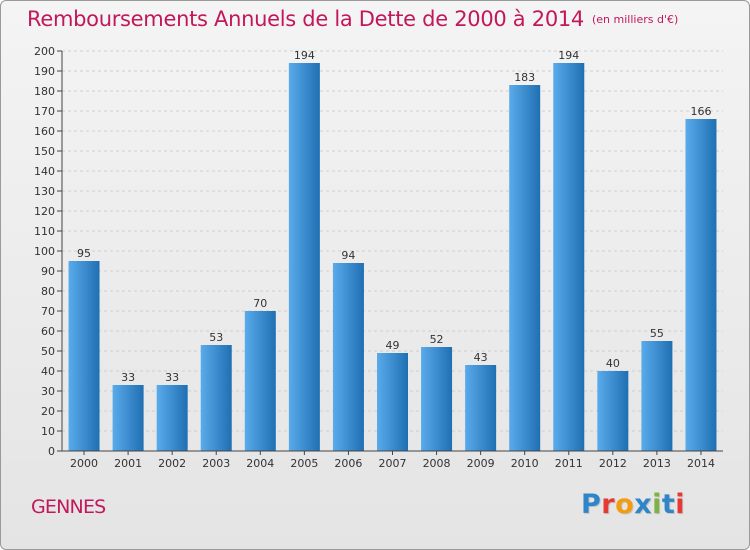 This screenshot has height=550, width=750. Describe the element at coordinates (44, 251) in the screenshot. I see `y-tick-label: 100` at that location.